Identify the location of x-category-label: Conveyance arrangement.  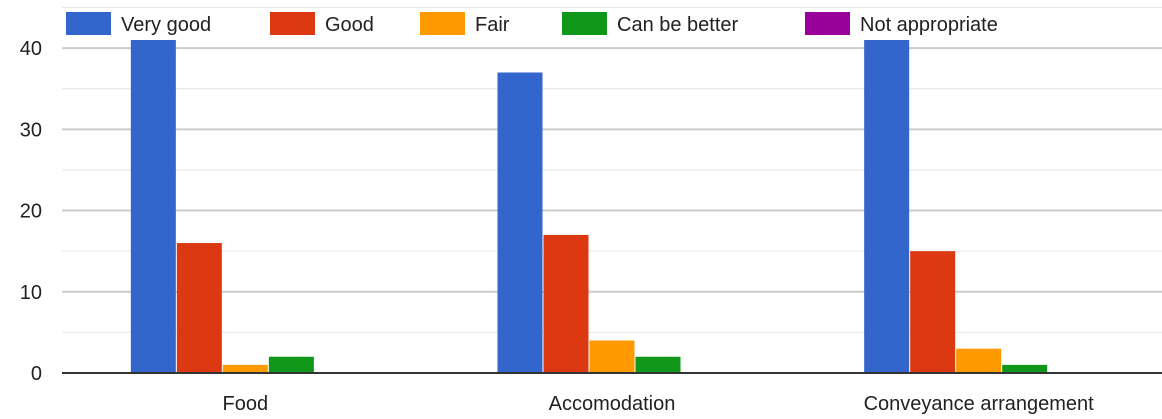
(979, 404).